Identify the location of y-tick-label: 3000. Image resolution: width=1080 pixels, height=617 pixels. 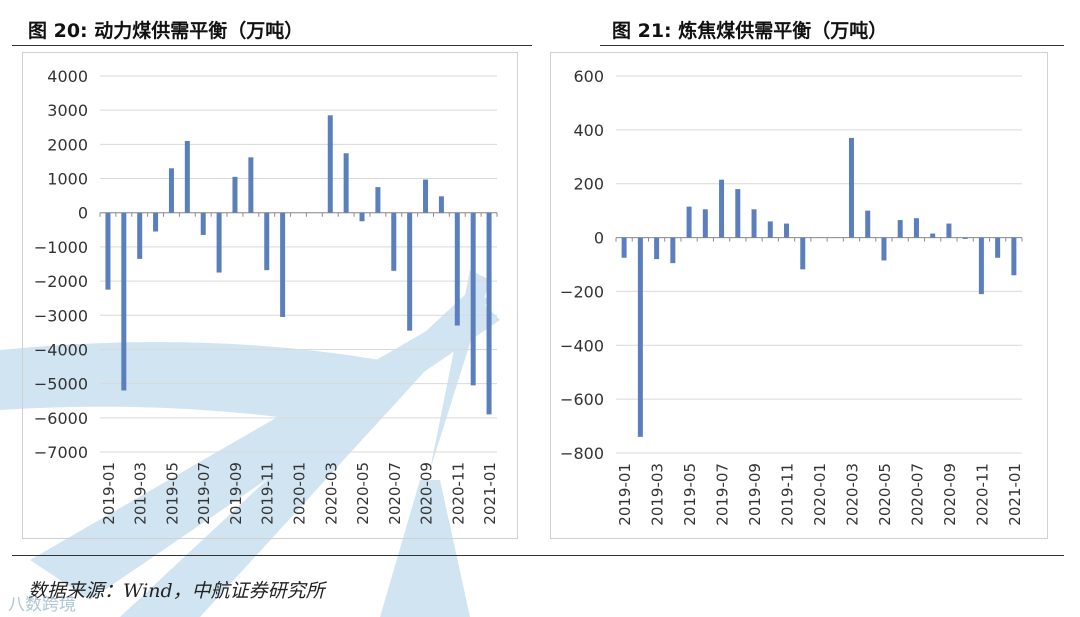
(67, 110).